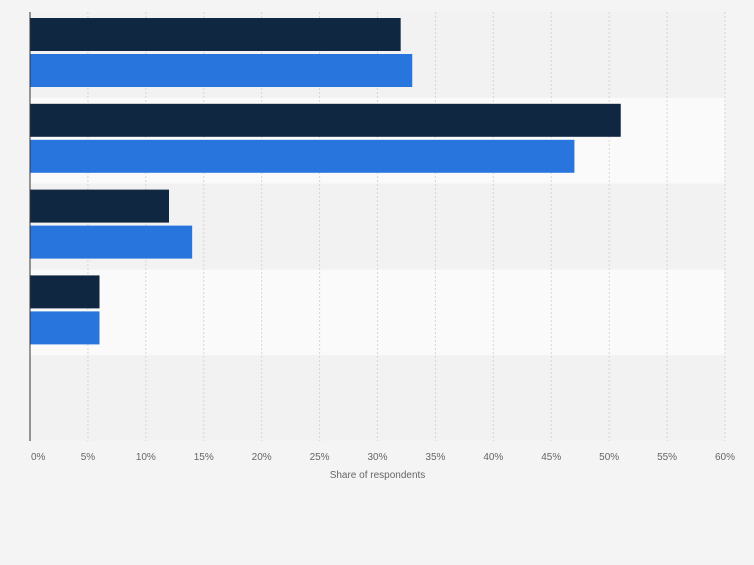  What do you see at coordinates (262, 457) in the screenshot?
I see `x-tick-label: 20%` at bounding box center [262, 457].